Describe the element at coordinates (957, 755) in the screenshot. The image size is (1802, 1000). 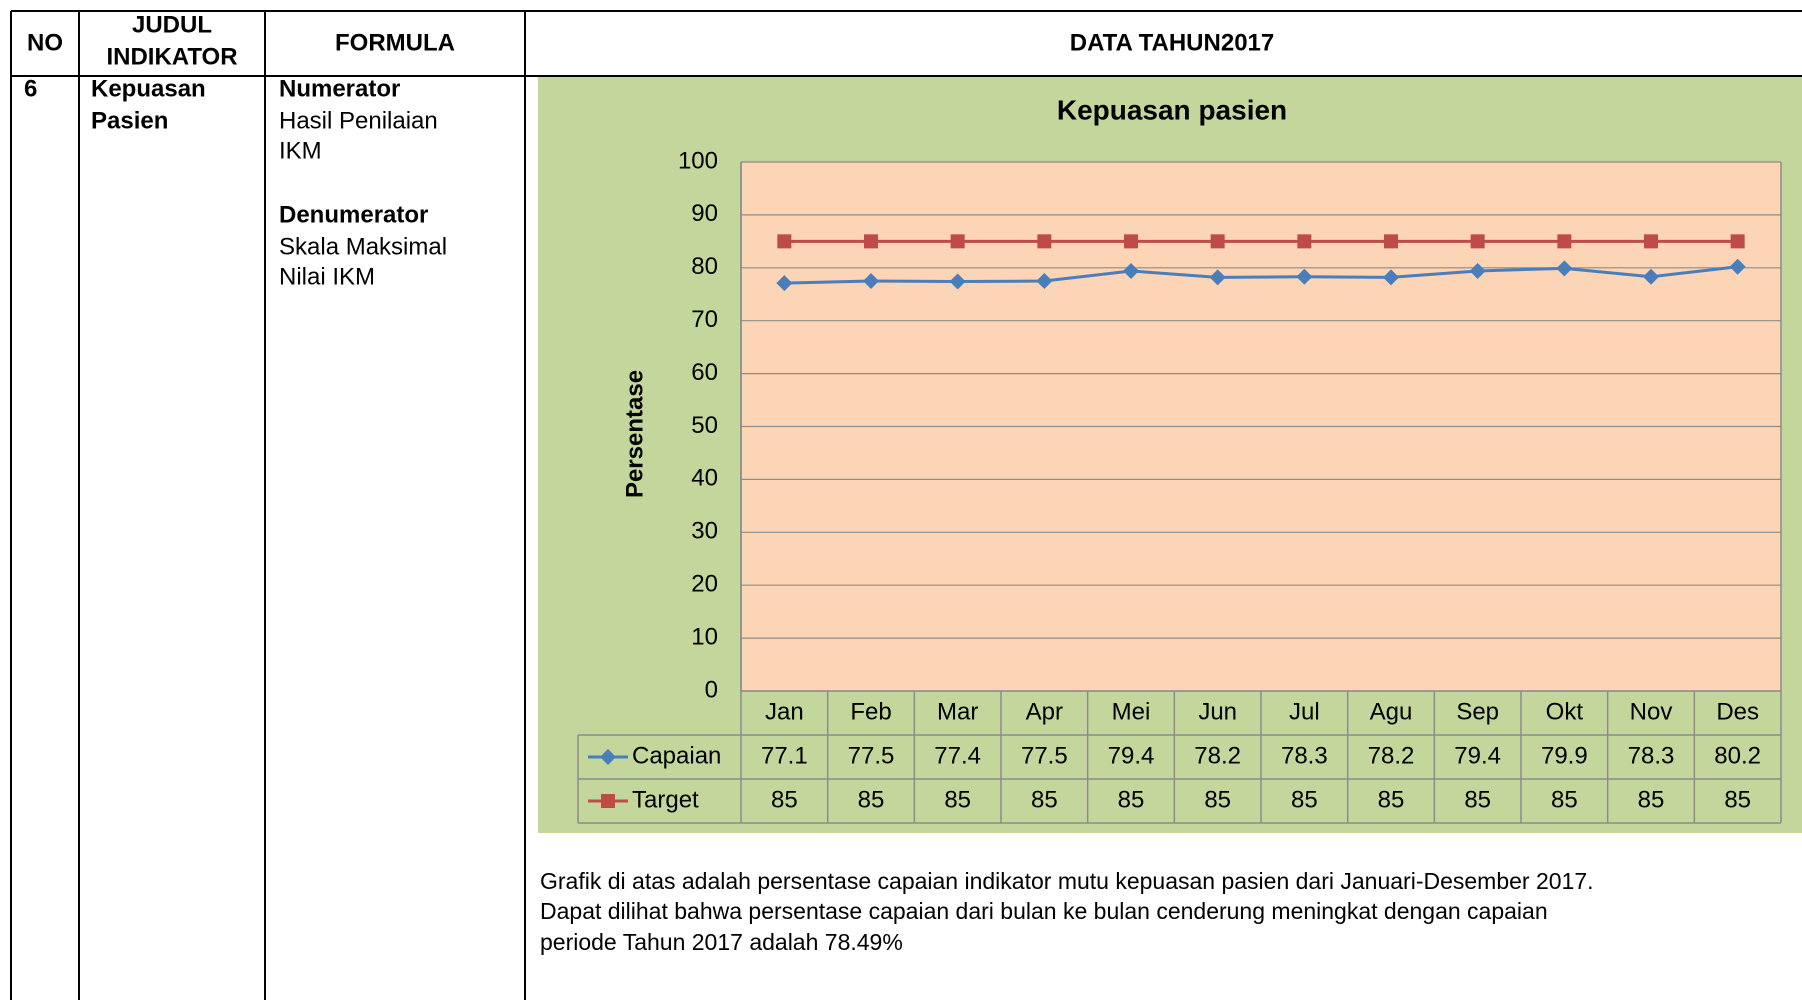
I see `data-table-value: 77.4` at that location.